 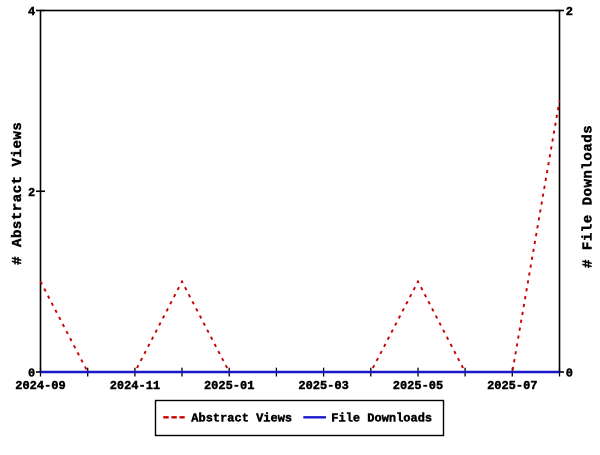 What do you see at coordinates (323, 386) in the screenshot?
I see `svg-text: 2025-03` at bounding box center [323, 386].